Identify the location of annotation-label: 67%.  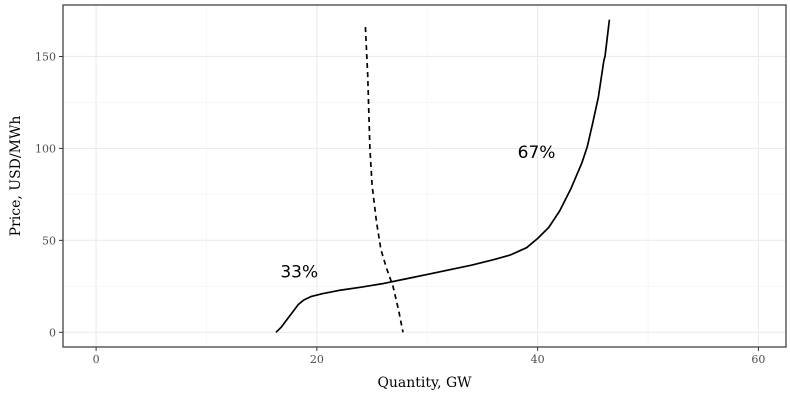
(537, 153).